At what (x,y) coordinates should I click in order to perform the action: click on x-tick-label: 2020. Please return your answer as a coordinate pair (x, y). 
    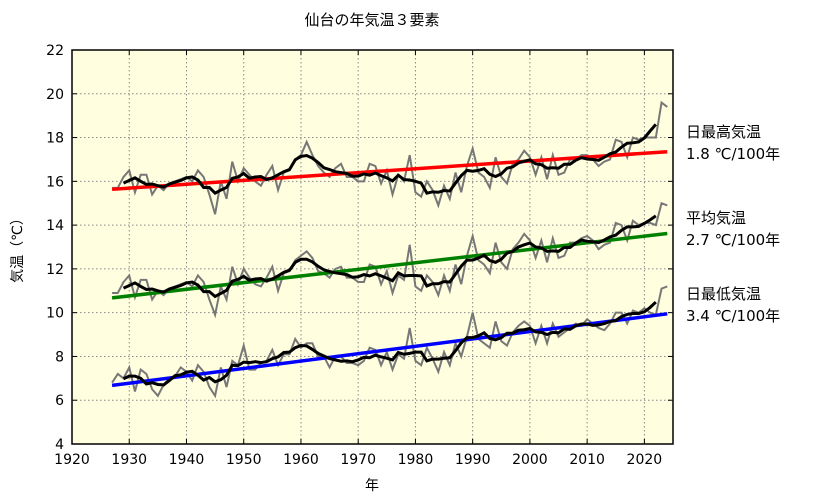
    Looking at the image, I should click on (645, 460).